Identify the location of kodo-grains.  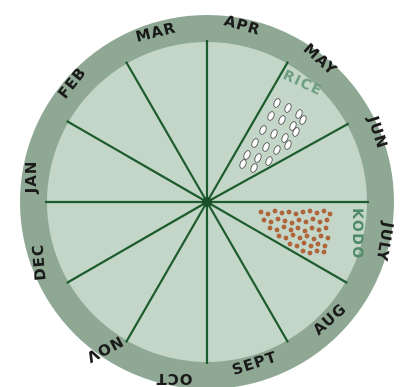
(295, 232).